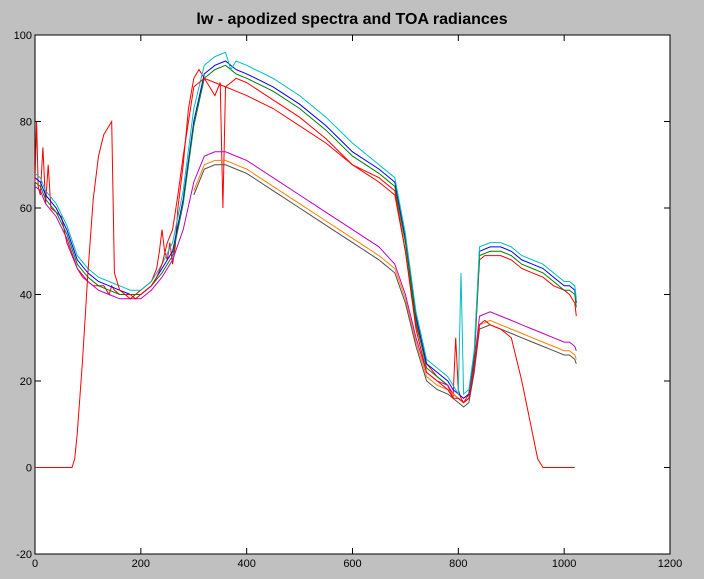 This screenshot has width=704, height=579. I want to click on x-tick-label: 200, so click(141, 564).